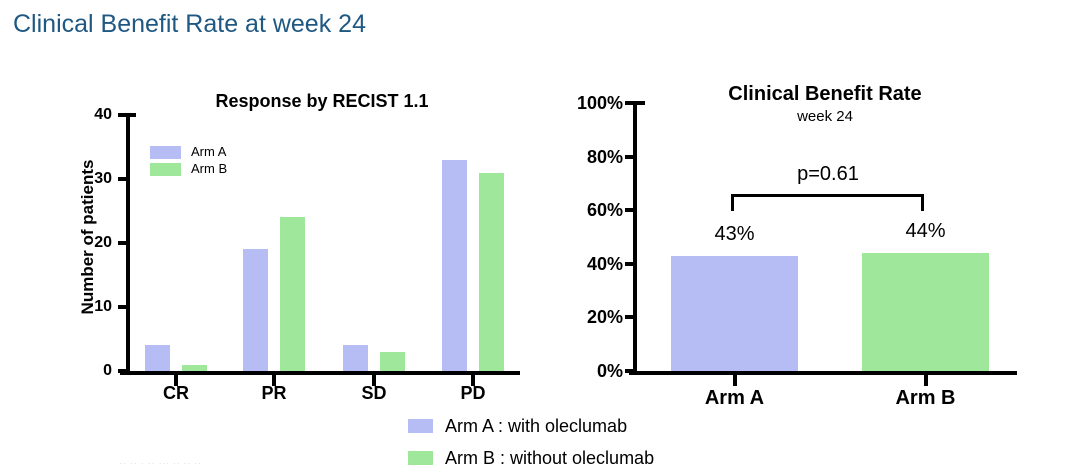 The width and height of the screenshot is (1080, 476). I want to click on inner-legend-label-arm-b: Arm B, so click(209, 168).